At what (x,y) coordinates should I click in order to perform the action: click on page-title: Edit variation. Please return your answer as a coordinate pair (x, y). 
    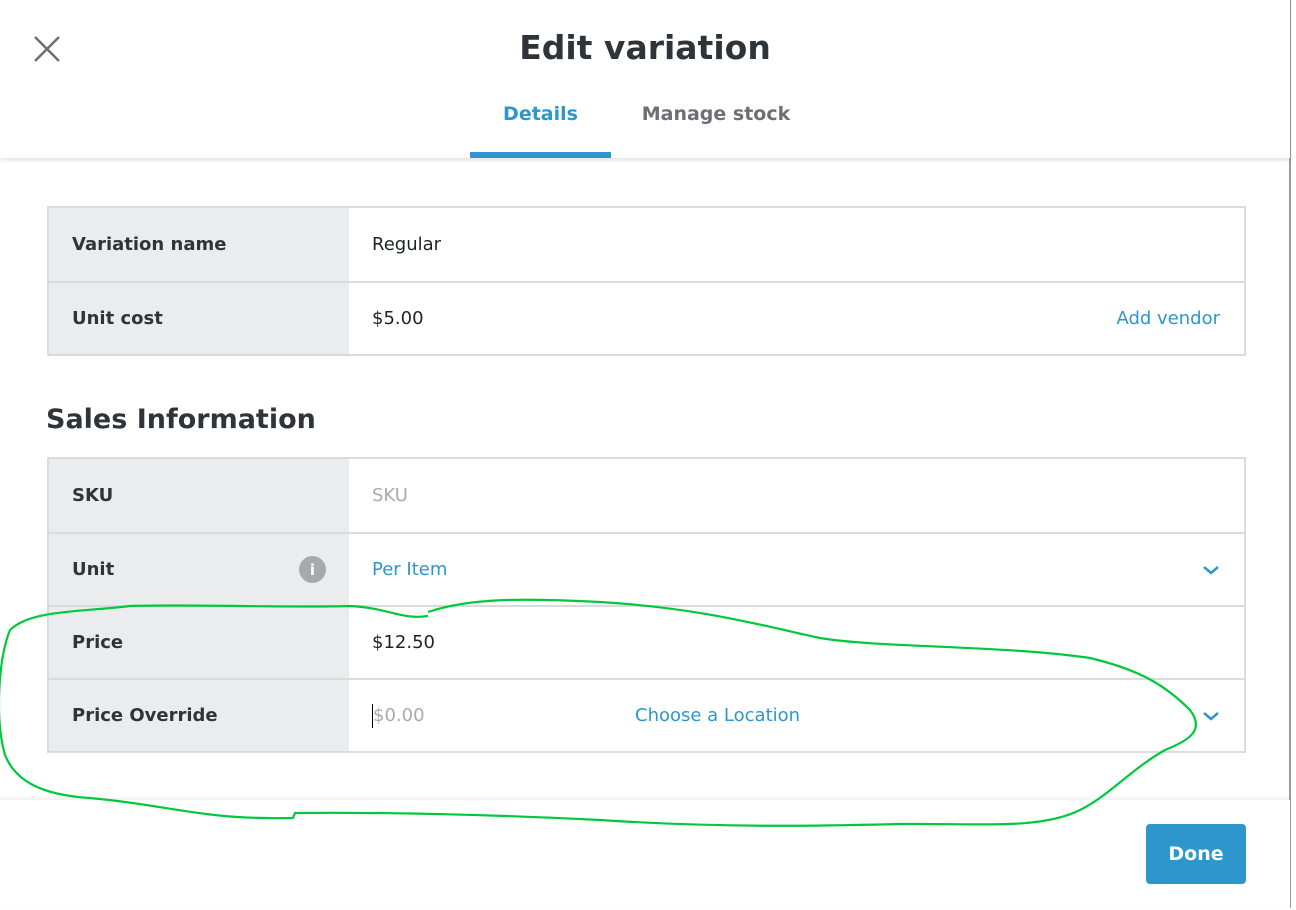
    Looking at the image, I should click on (645, 47).